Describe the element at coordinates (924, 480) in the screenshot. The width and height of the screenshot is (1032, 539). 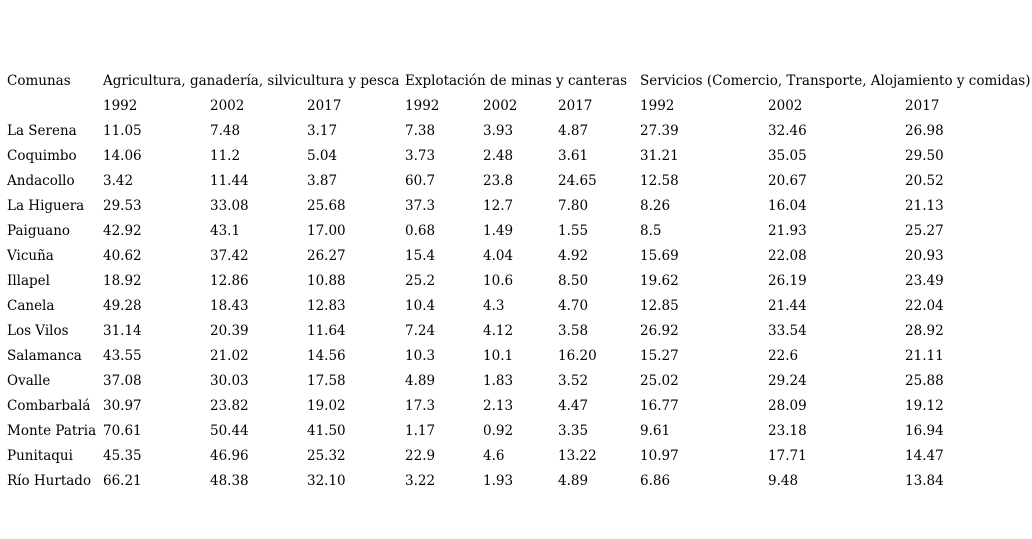
I see `value-cell: 13.84` at that location.